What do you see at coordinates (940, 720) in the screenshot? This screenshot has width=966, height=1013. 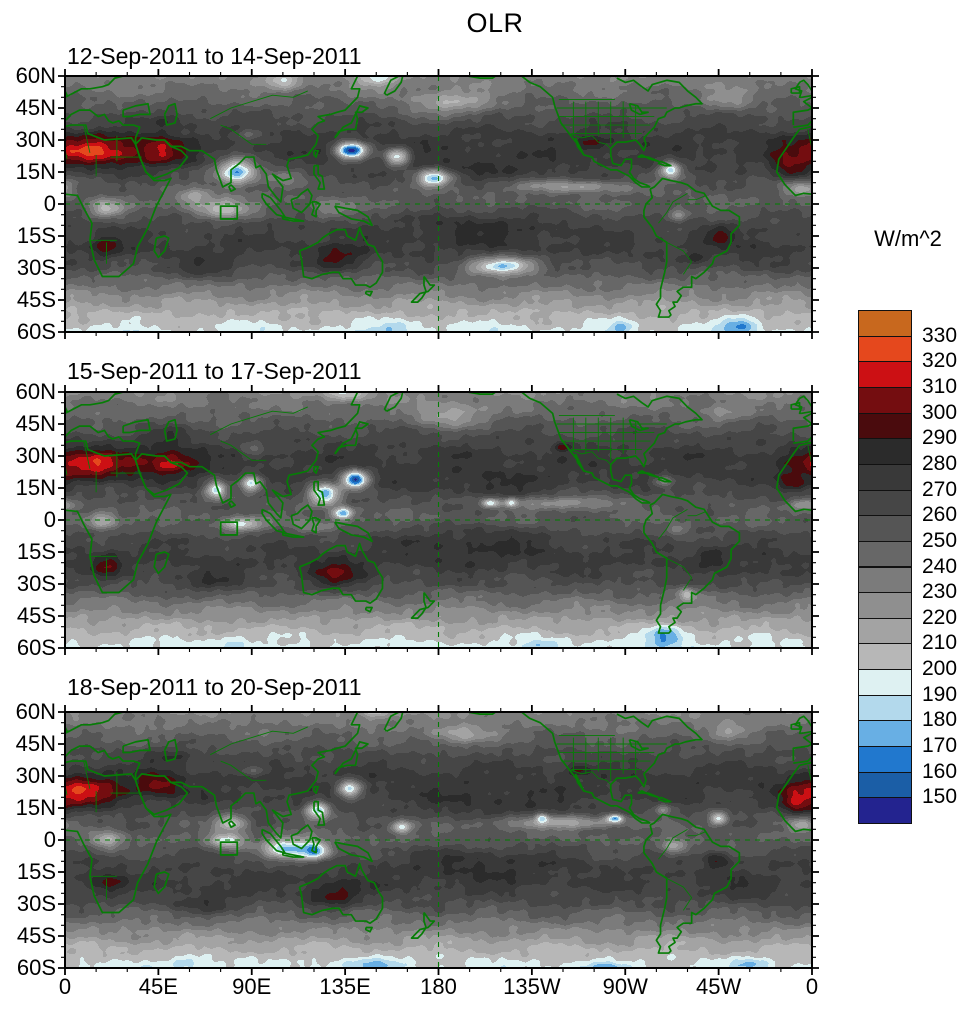 I see `colorbar-tick-label: 180` at bounding box center [940, 720].